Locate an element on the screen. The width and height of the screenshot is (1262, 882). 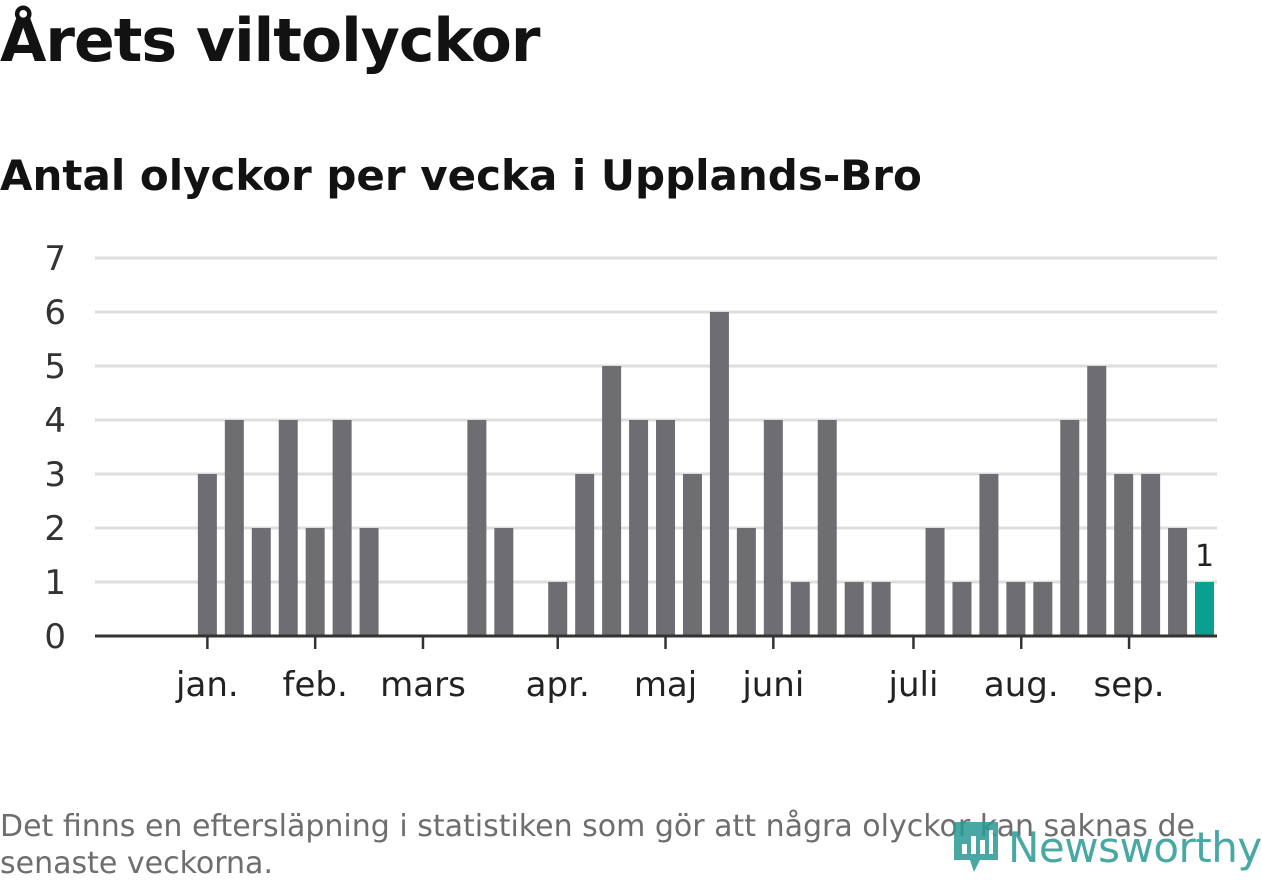
data-labels: 1 is located at coordinates (1204, 556).